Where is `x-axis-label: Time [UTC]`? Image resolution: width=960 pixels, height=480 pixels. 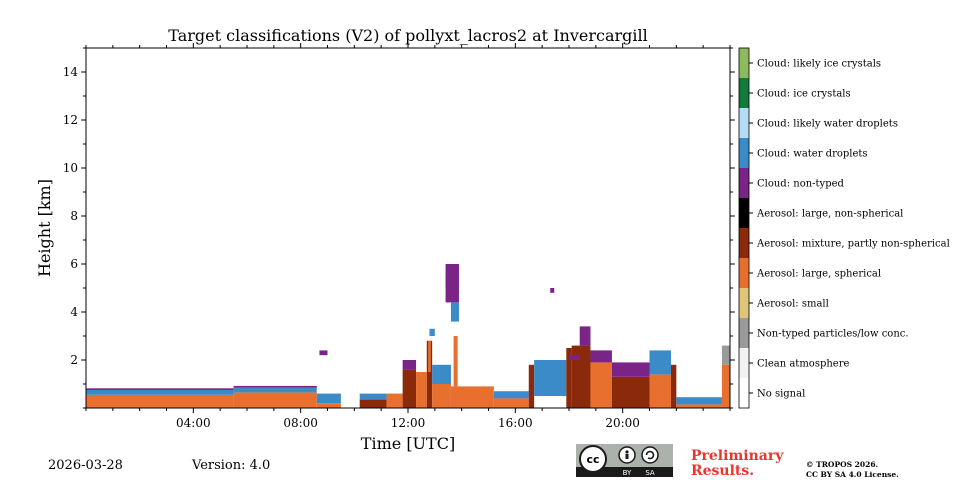 x-axis-label: Time [UTC] is located at coordinates (408, 443).